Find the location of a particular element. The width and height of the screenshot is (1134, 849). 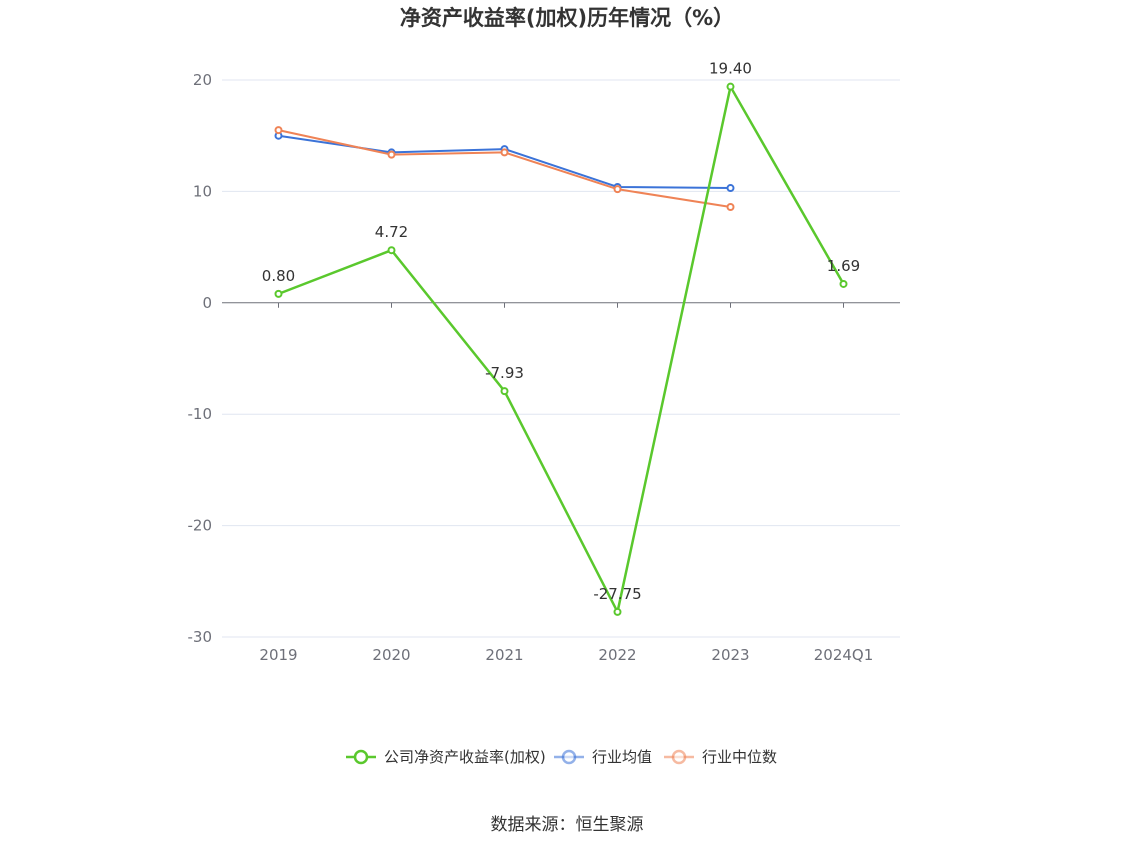

data-label: 0.80 is located at coordinates (278, 276).